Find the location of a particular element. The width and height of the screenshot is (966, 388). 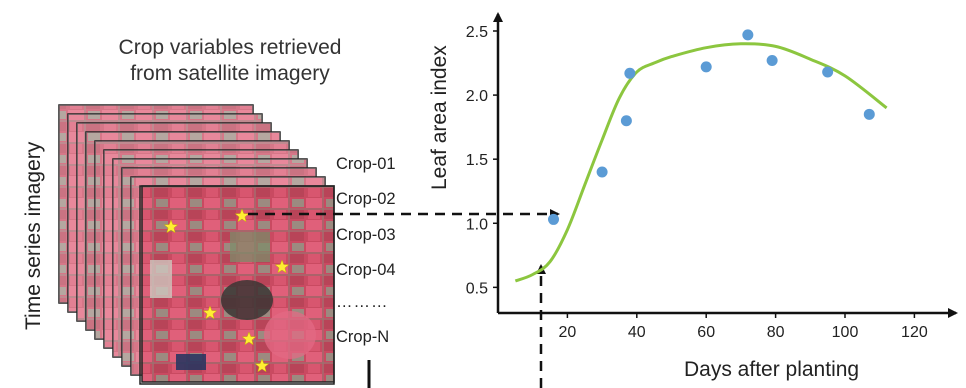

side-label: Time series imagery is located at coordinates (33, 235).